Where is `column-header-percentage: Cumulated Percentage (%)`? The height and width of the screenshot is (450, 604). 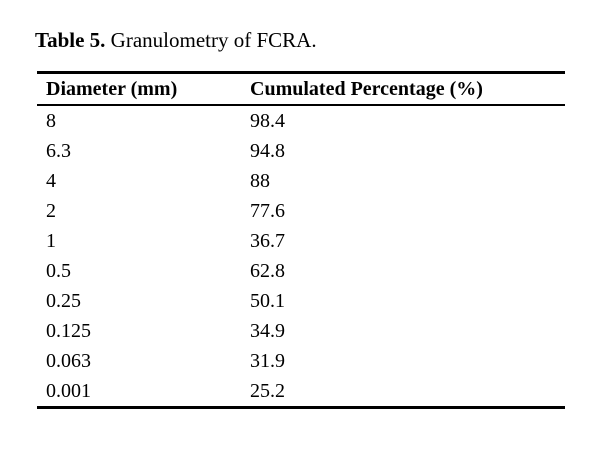 column-header-percentage: Cumulated Percentage (%) is located at coordinates (407, 89).